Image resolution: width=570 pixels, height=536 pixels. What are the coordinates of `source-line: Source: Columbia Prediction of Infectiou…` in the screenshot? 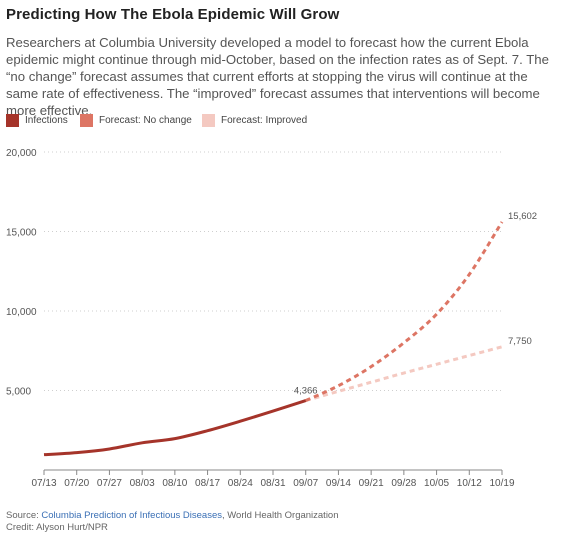 It's located at (172, 516).